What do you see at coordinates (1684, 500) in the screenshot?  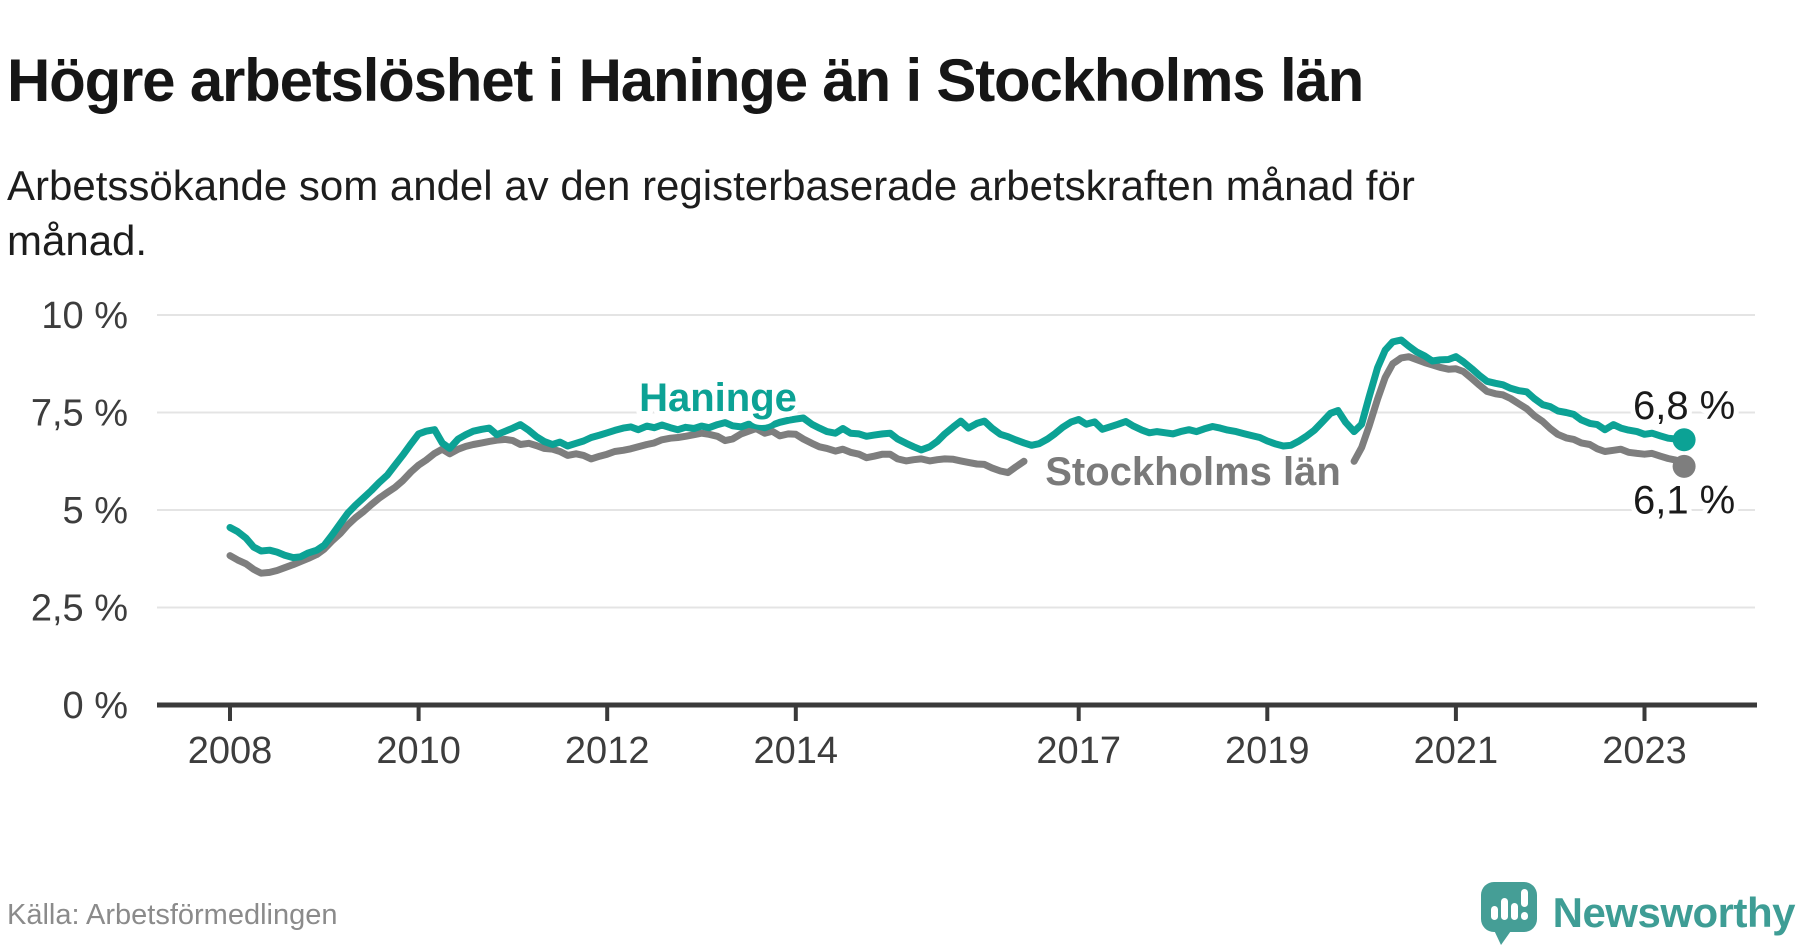 I see `end-value-label-1: 6,1 %` at bounding box center [1684, 500].